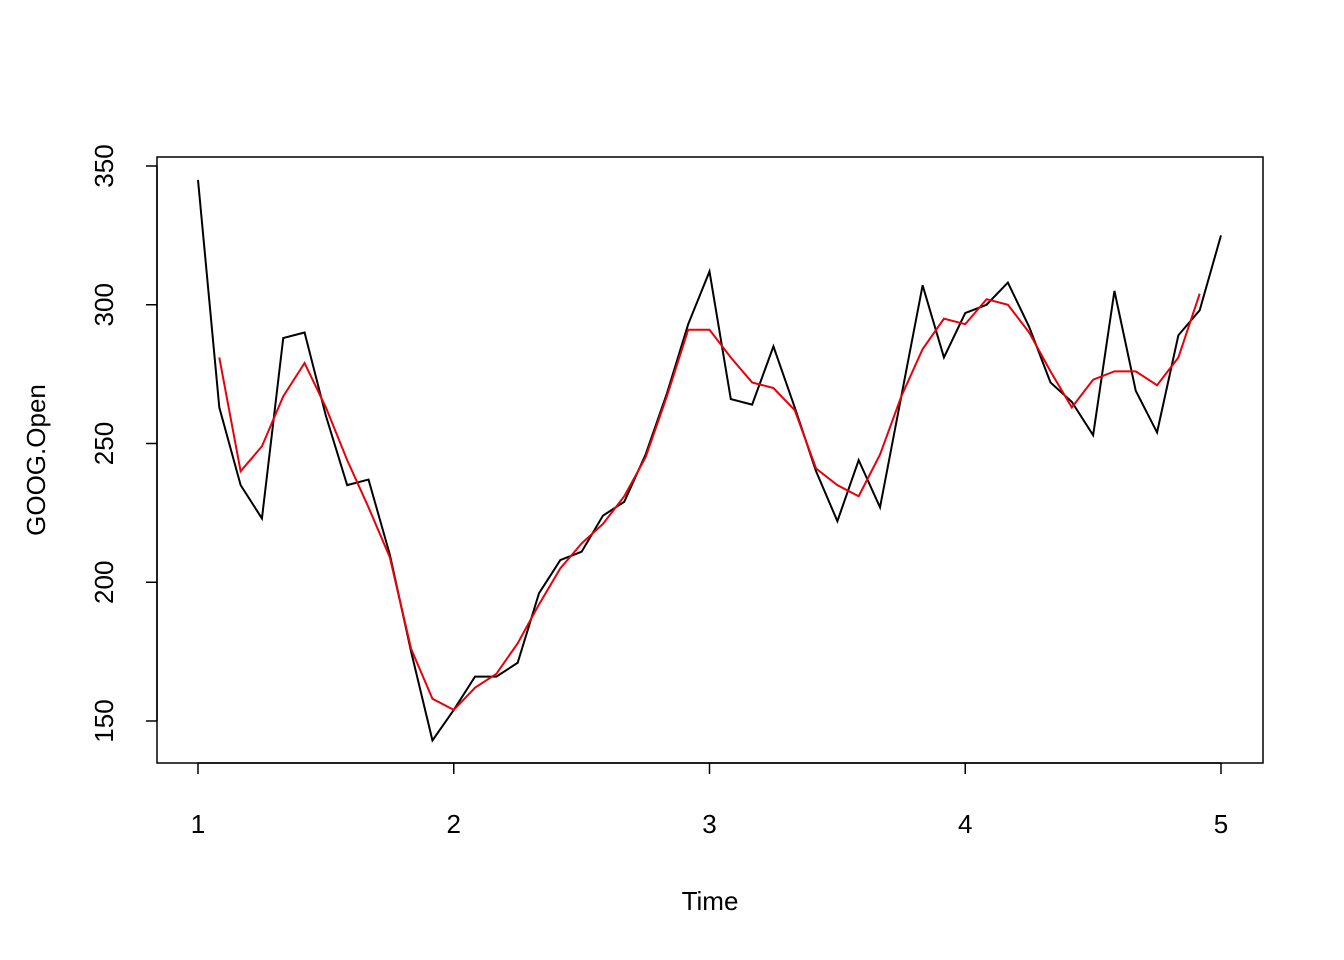  Describe the element at coordinates (104, 443) in the screenshot. I see `y-tick-label: 250` at that location.